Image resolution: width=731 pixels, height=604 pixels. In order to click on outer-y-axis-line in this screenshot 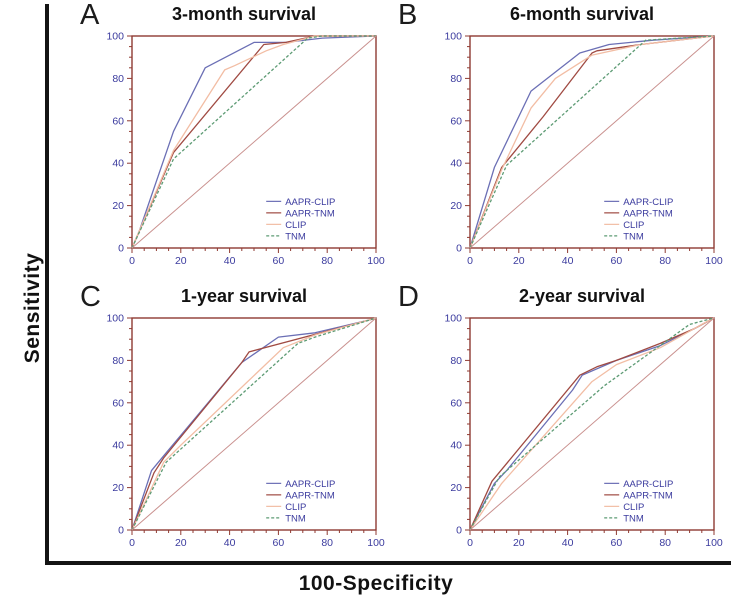, I will do `click(47, 284)`.